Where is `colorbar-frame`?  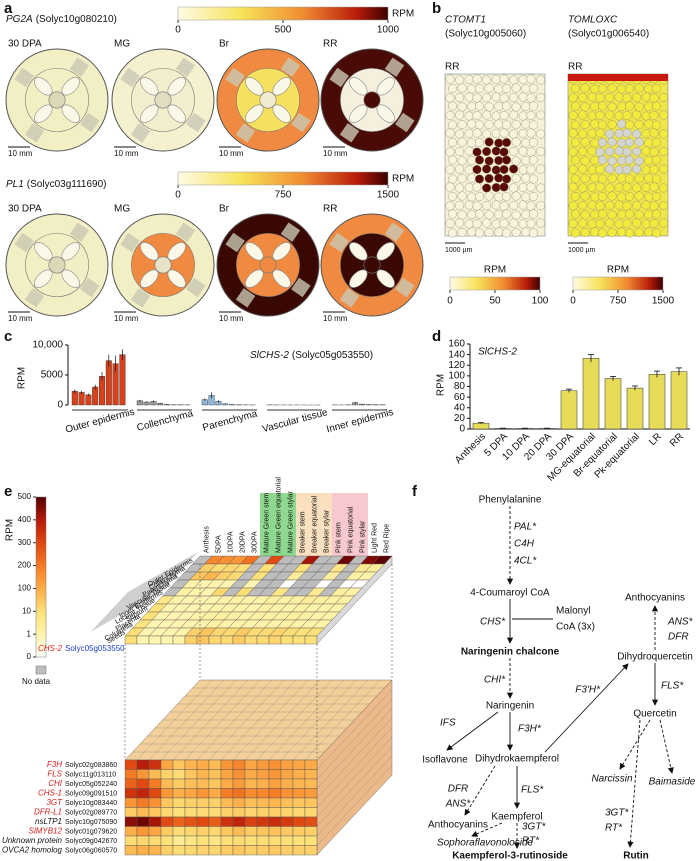 colorbar-frame is located at coordinates (41, 577).